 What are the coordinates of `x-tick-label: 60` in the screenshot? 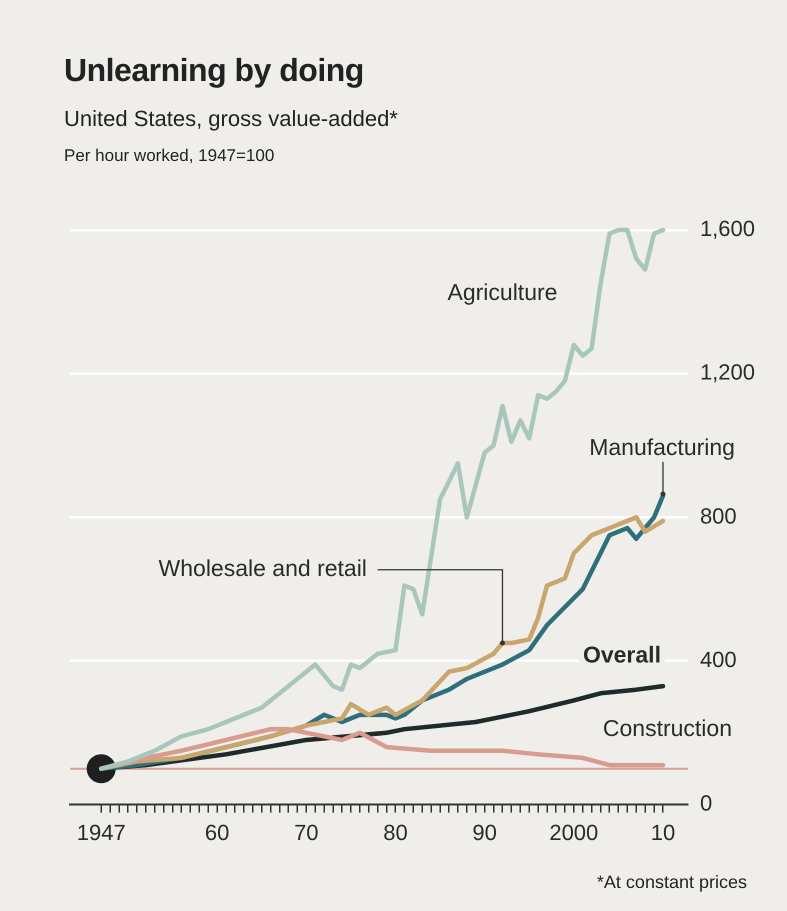 It's located at (217, 832).